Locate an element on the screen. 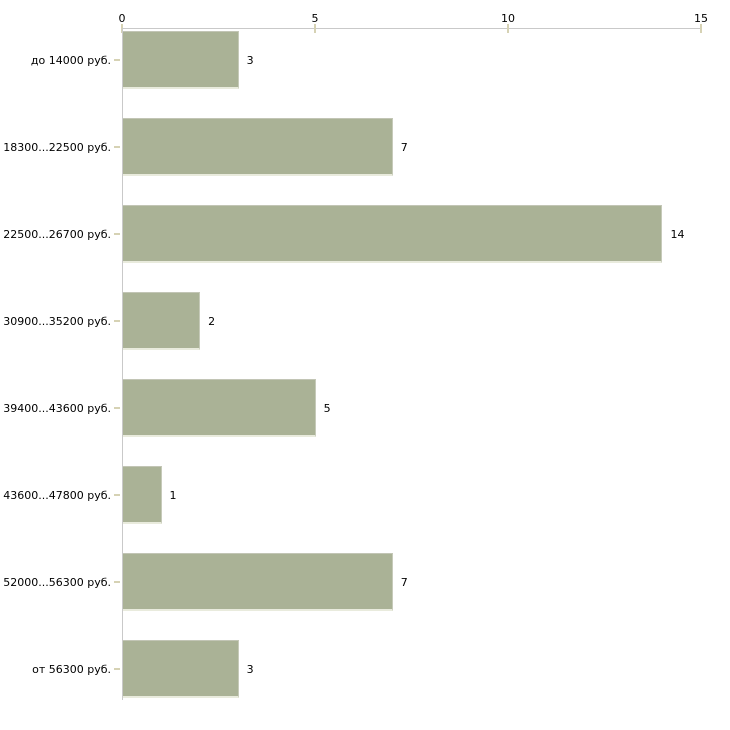  bar-track: 1 is located at coordinates (412, 495).